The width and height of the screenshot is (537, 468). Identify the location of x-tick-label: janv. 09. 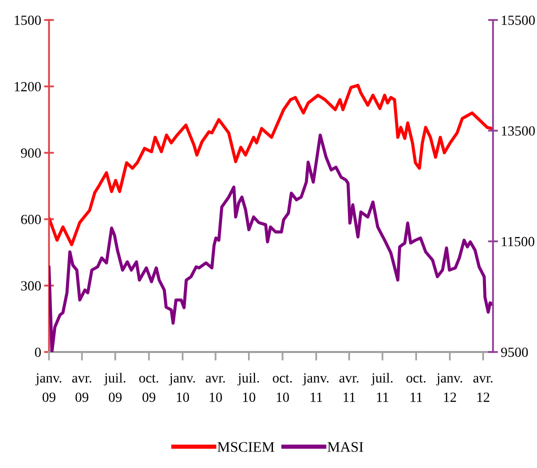
(48, 387).